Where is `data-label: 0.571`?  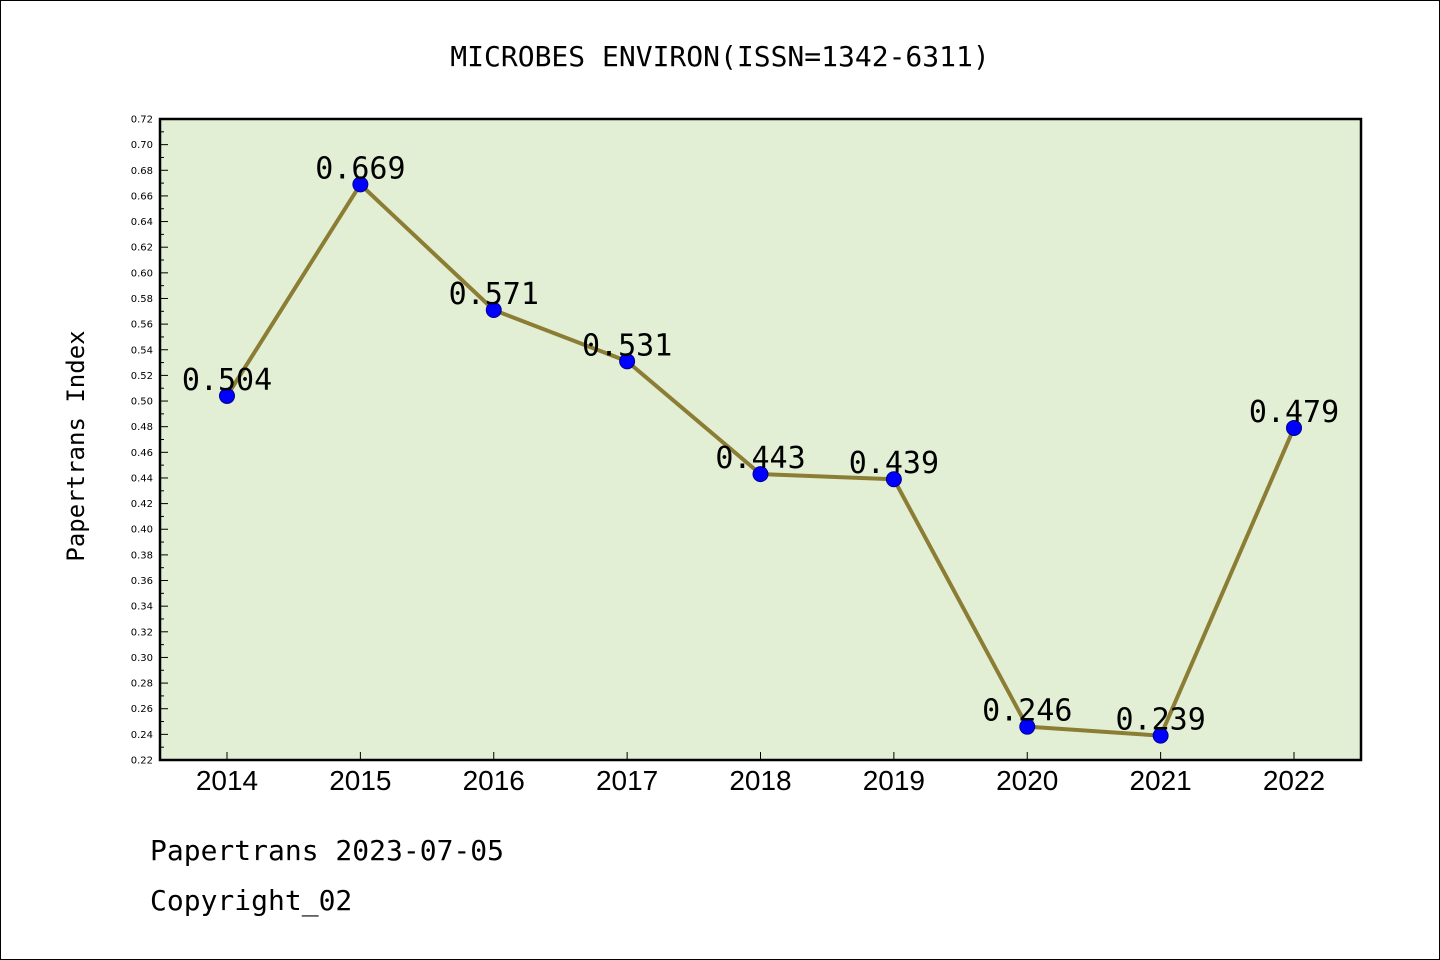
data-label: 0.571 is located at coordinates (494, 294).